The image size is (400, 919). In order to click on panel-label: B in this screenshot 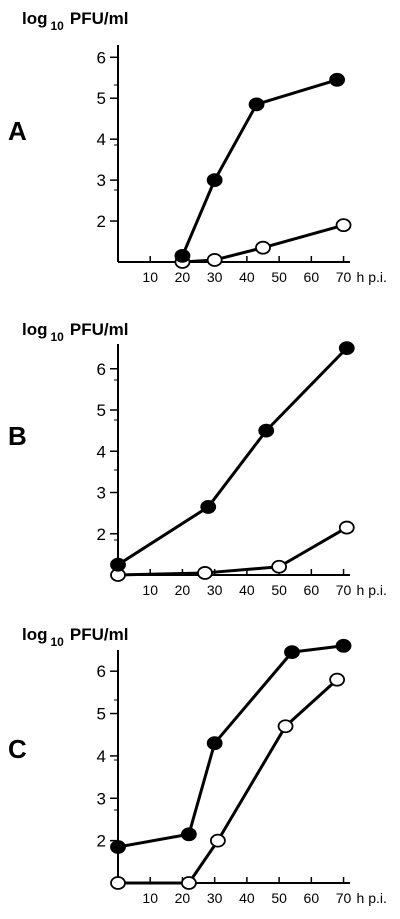, I will do `click(17, 436)`.